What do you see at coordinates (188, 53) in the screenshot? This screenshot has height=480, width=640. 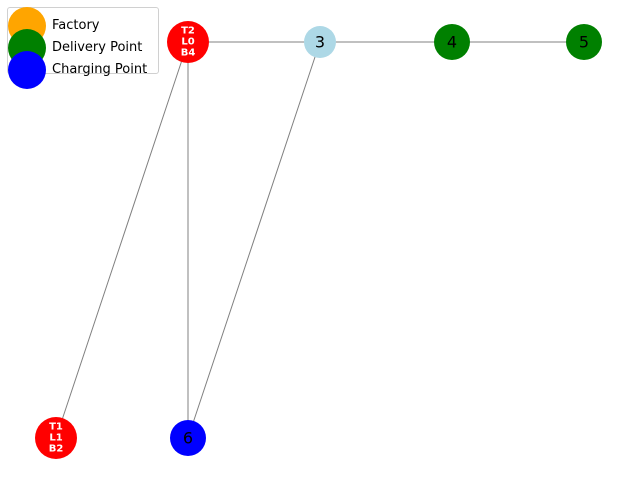 I see `node-label-truck-node-a-line-2: B4` at bounding box center [188, 53].